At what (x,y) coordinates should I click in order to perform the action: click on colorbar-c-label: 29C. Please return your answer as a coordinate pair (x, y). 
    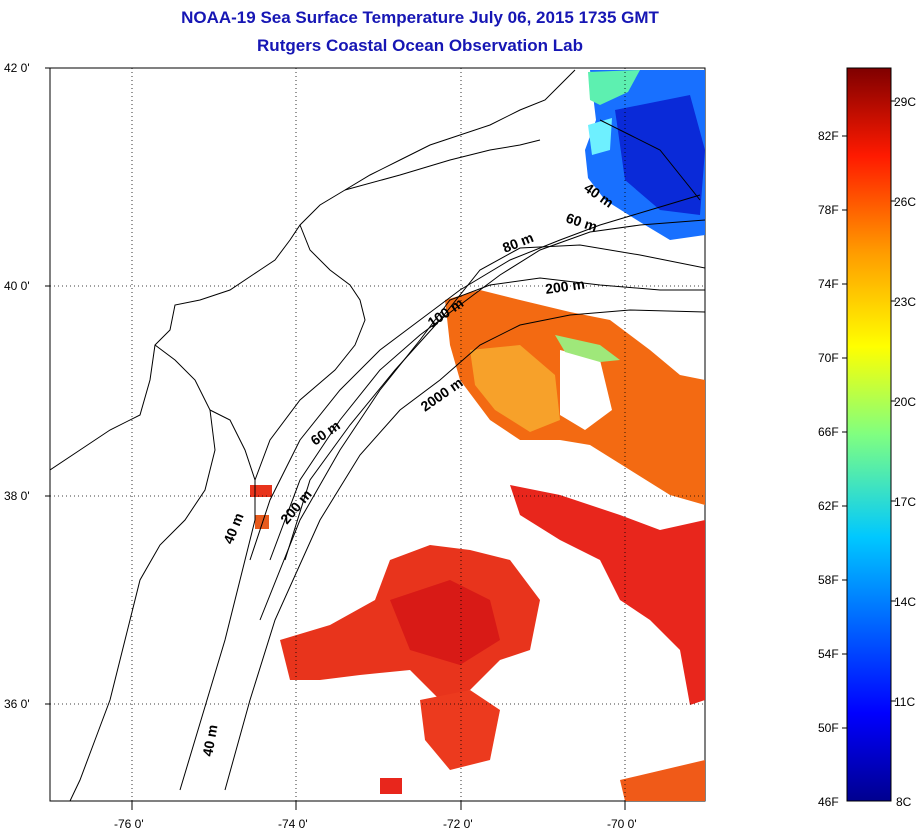
    Looking at the image, I should click on (905, 102).